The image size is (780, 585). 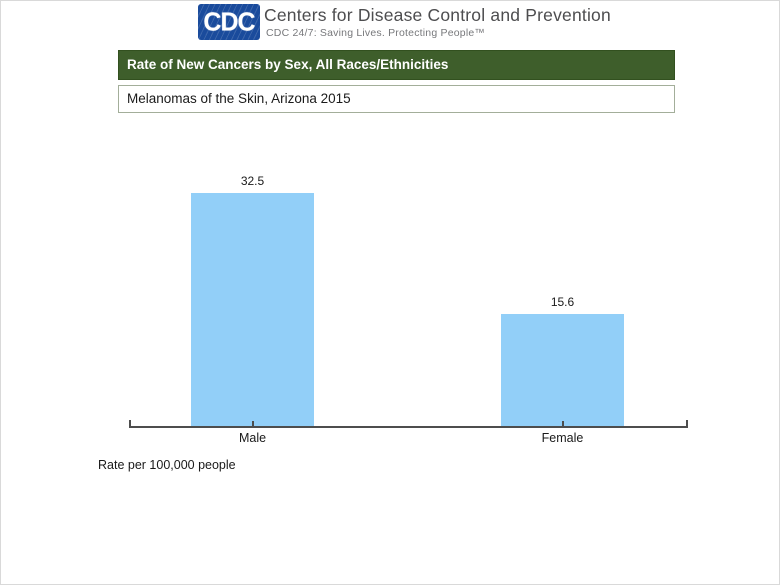 I want to click on cdc-logo: CDC, so click(x=229, y=22).